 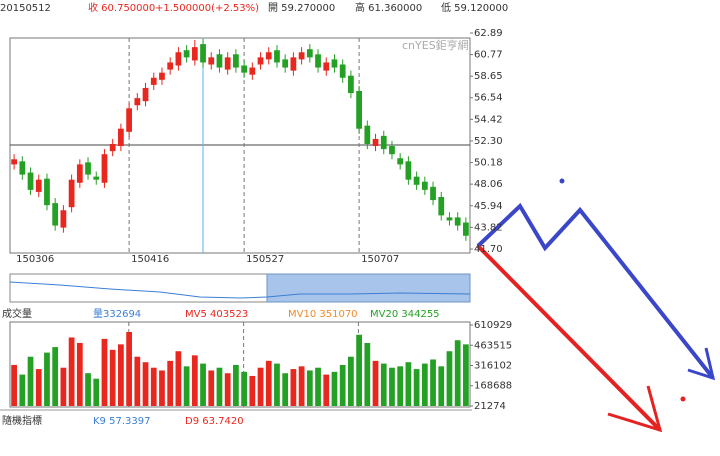 I want to click on legend-entry: MV10 351070, so click(x=323, y=314).